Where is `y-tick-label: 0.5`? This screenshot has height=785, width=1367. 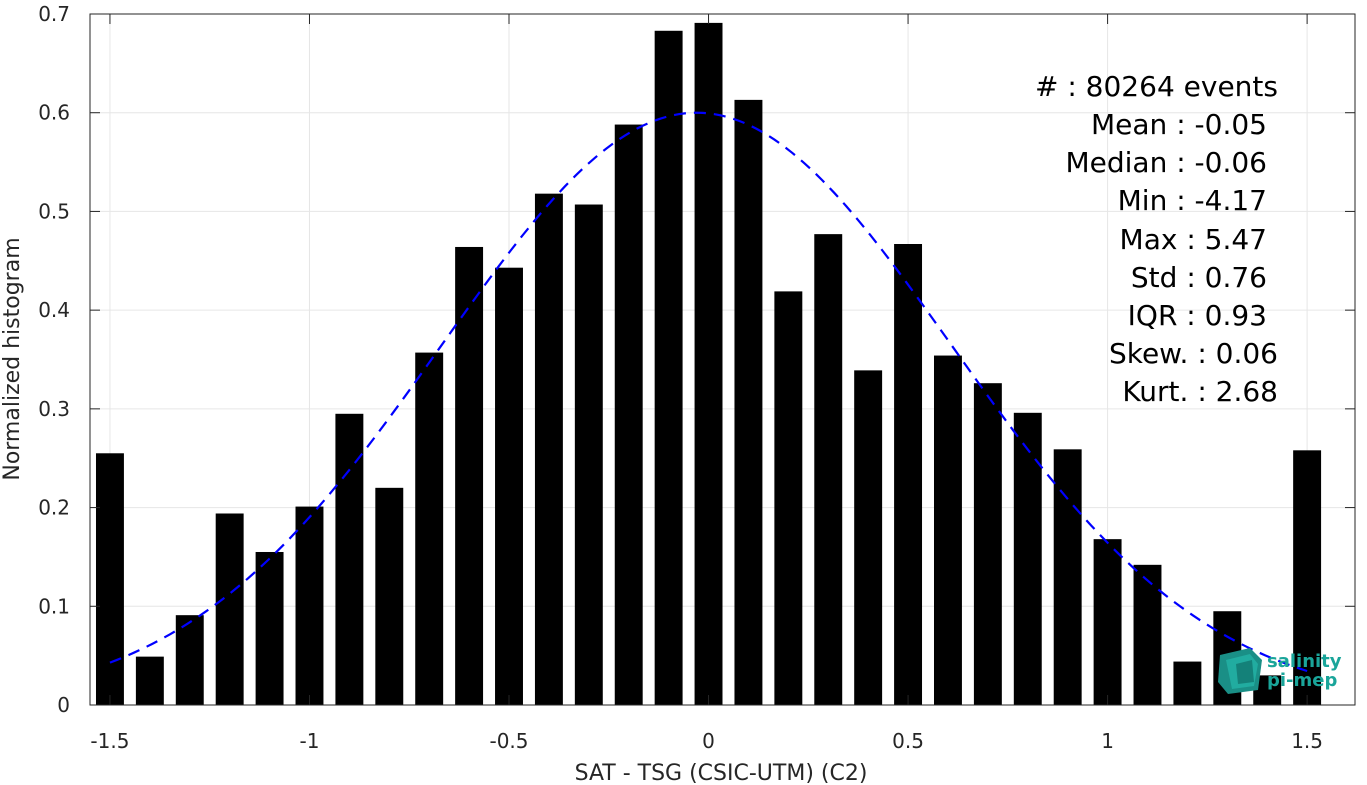
y-tick-label: 0.5 is located at coordinates (54, 211).